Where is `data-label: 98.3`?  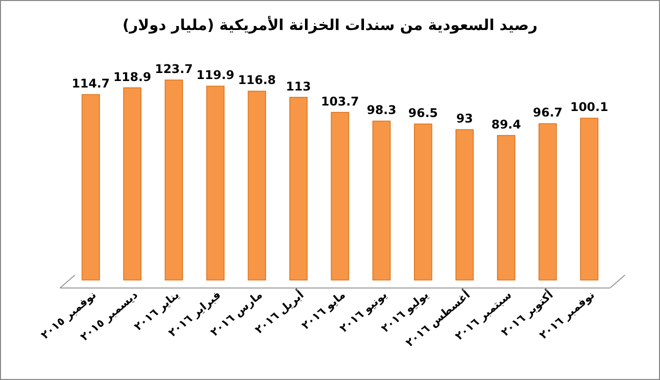
data-label: 98.3 is located at coordinates (381, 110).